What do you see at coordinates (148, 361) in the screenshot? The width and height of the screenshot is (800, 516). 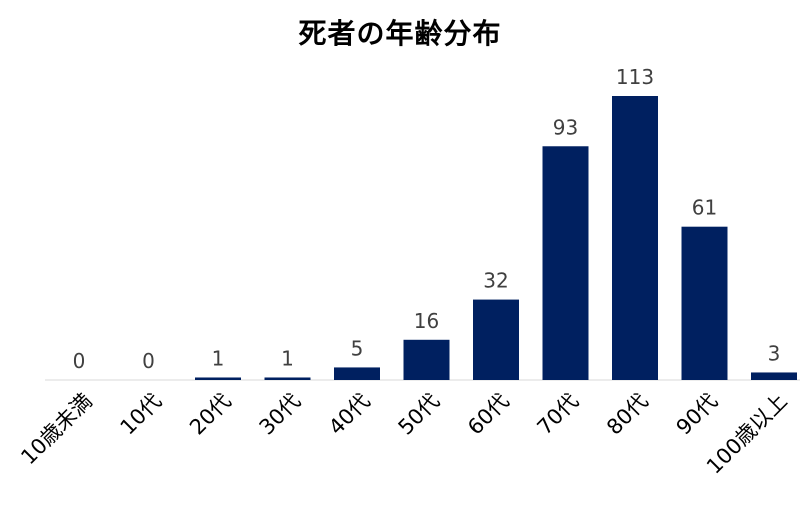 I see `value-label-1: 0` at bounding box center [148, 361].